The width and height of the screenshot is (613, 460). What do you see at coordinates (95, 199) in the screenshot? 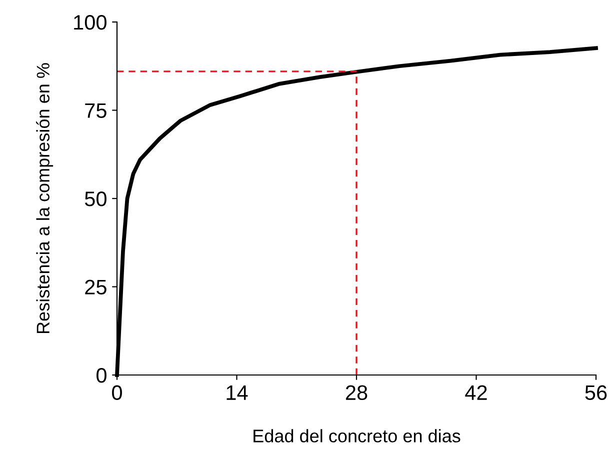
I see `y-tick-label: 50` at bounding box center [95, 199].